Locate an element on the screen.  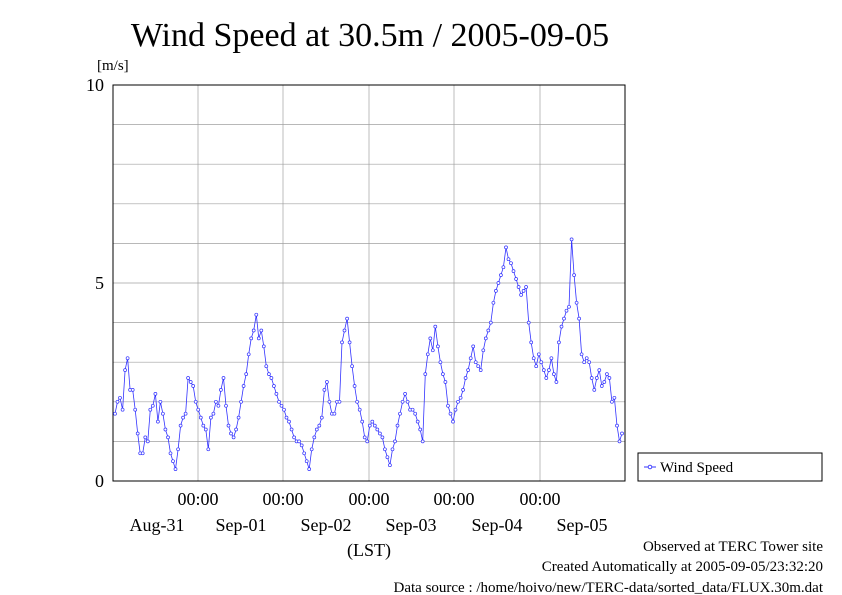
y-tick-label: 0 is located at coordinates (99, 481).